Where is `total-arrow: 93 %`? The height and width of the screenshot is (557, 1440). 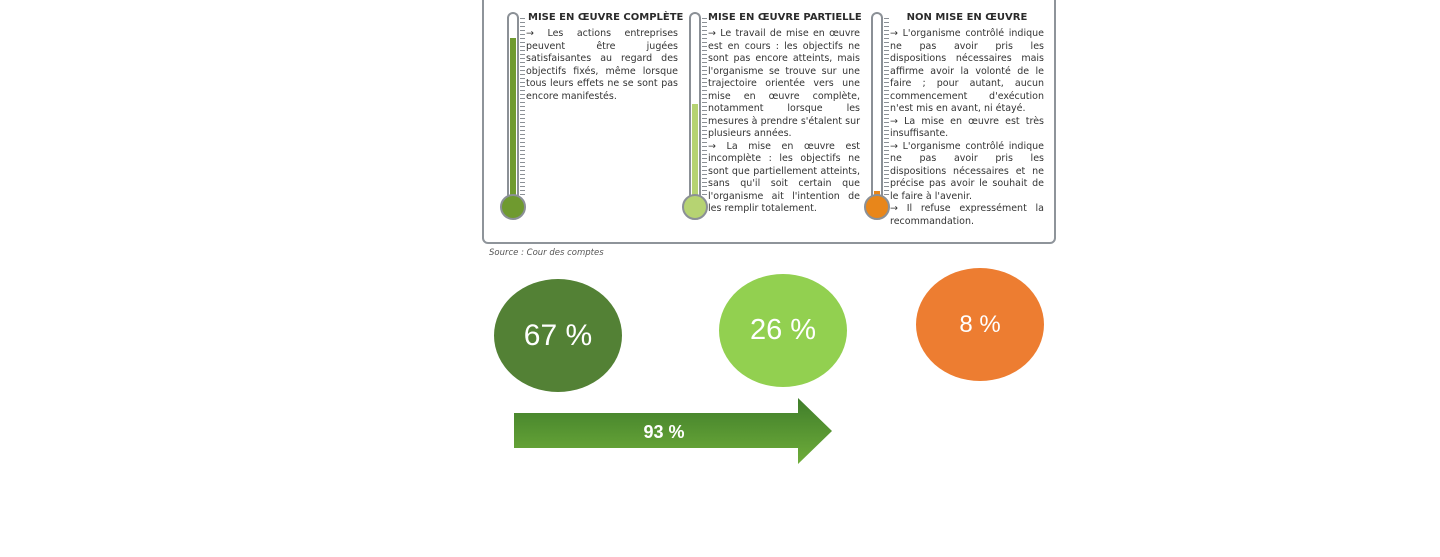 total-arrow: 93 % is located at coordinates (673, 431).